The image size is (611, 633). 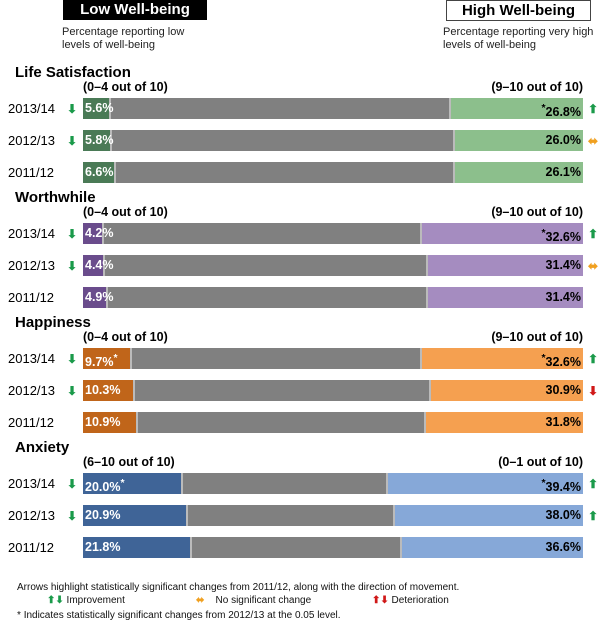 I want to click on low-segment: 20.0%*, so click(x=133, y=483).